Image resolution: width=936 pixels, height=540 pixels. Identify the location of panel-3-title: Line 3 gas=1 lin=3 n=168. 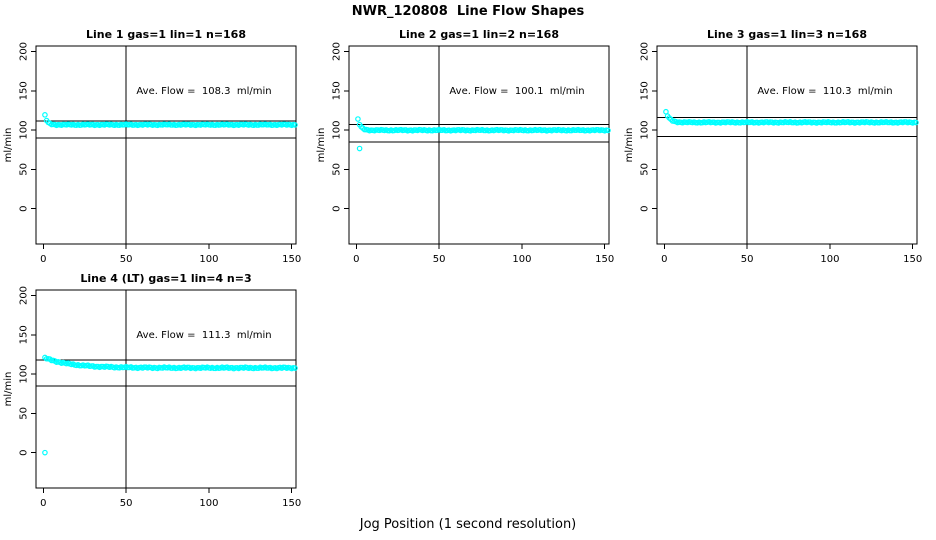
(786, 34).